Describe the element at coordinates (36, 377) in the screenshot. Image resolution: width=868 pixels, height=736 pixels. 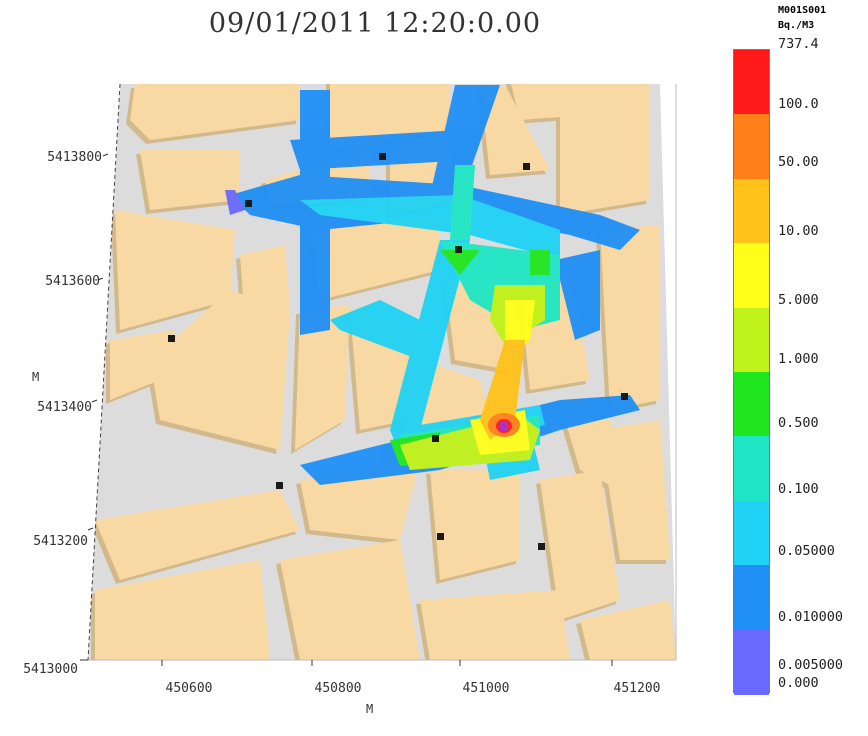
I see `y-axis-unit: M` at that location.